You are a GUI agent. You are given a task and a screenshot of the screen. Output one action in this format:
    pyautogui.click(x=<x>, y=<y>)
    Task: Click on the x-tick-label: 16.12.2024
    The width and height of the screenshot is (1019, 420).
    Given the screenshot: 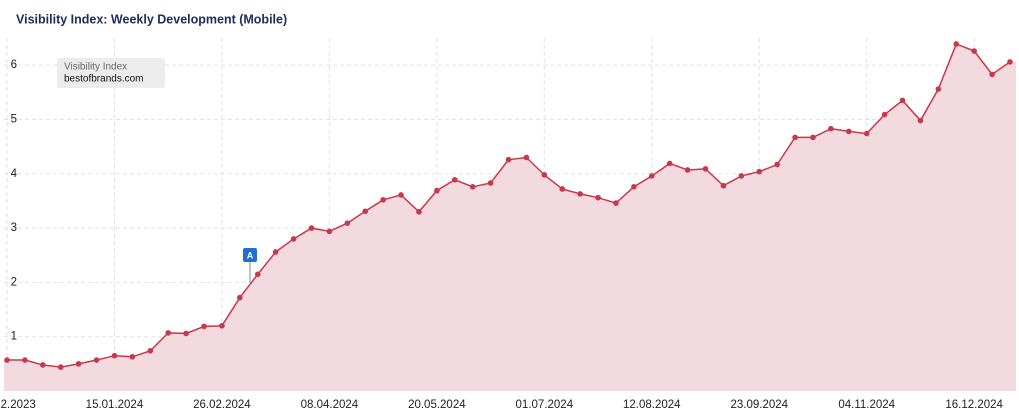 What is the action you would take?
    pyautogui.click(x=974, y=405)
    